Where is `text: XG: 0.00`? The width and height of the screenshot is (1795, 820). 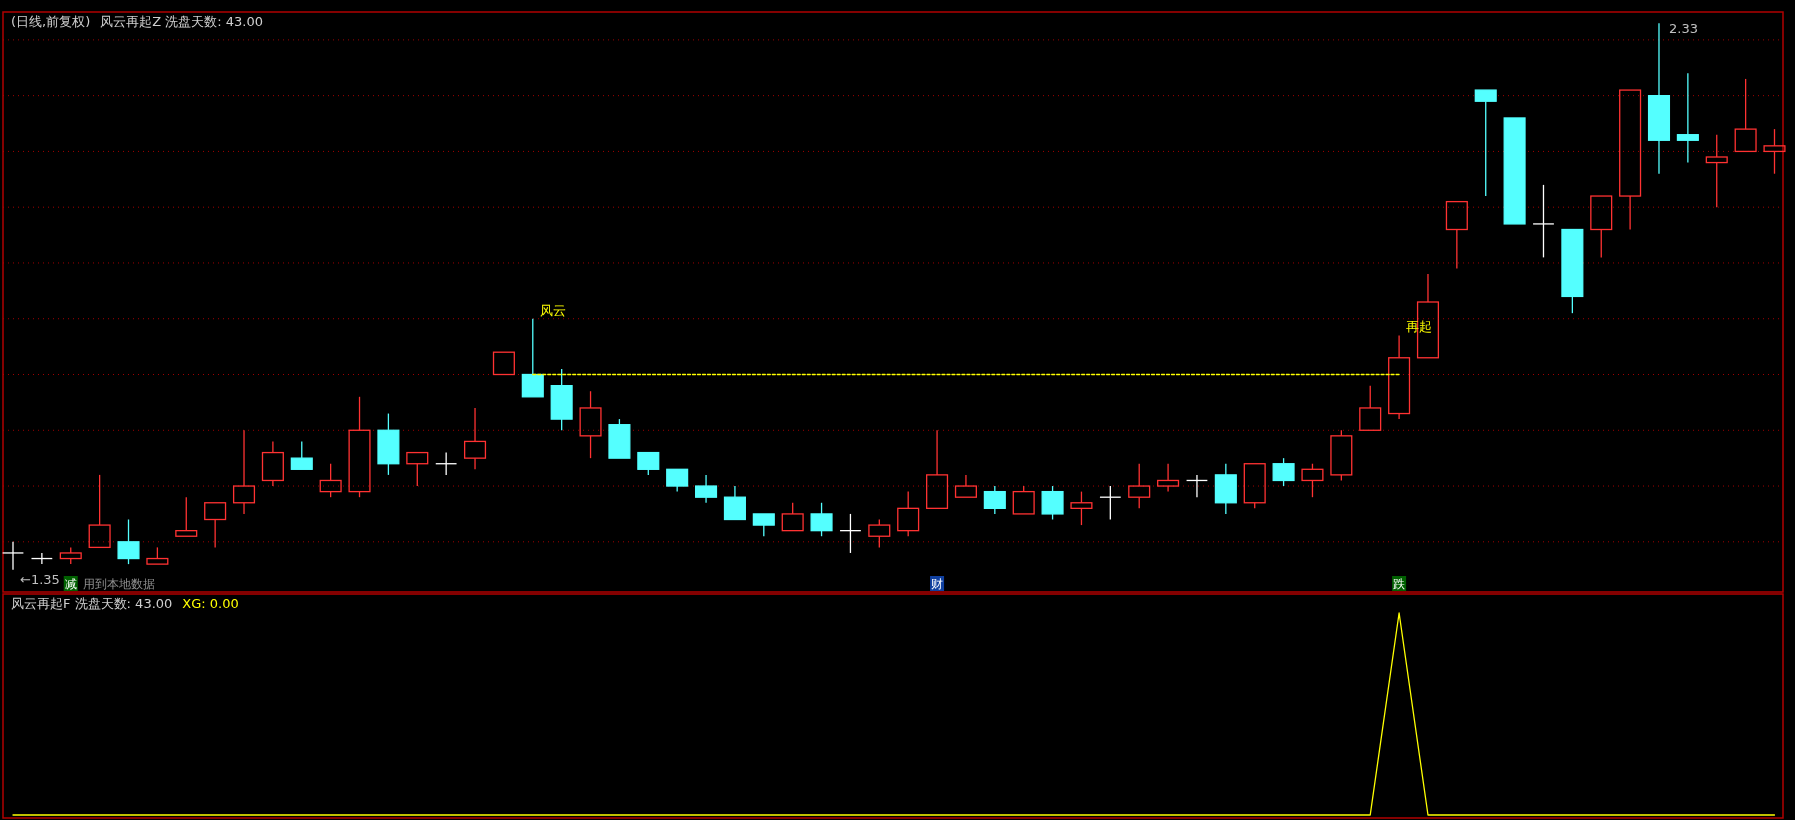 text: XG: 0.00 is located at coordinates (210, 603).